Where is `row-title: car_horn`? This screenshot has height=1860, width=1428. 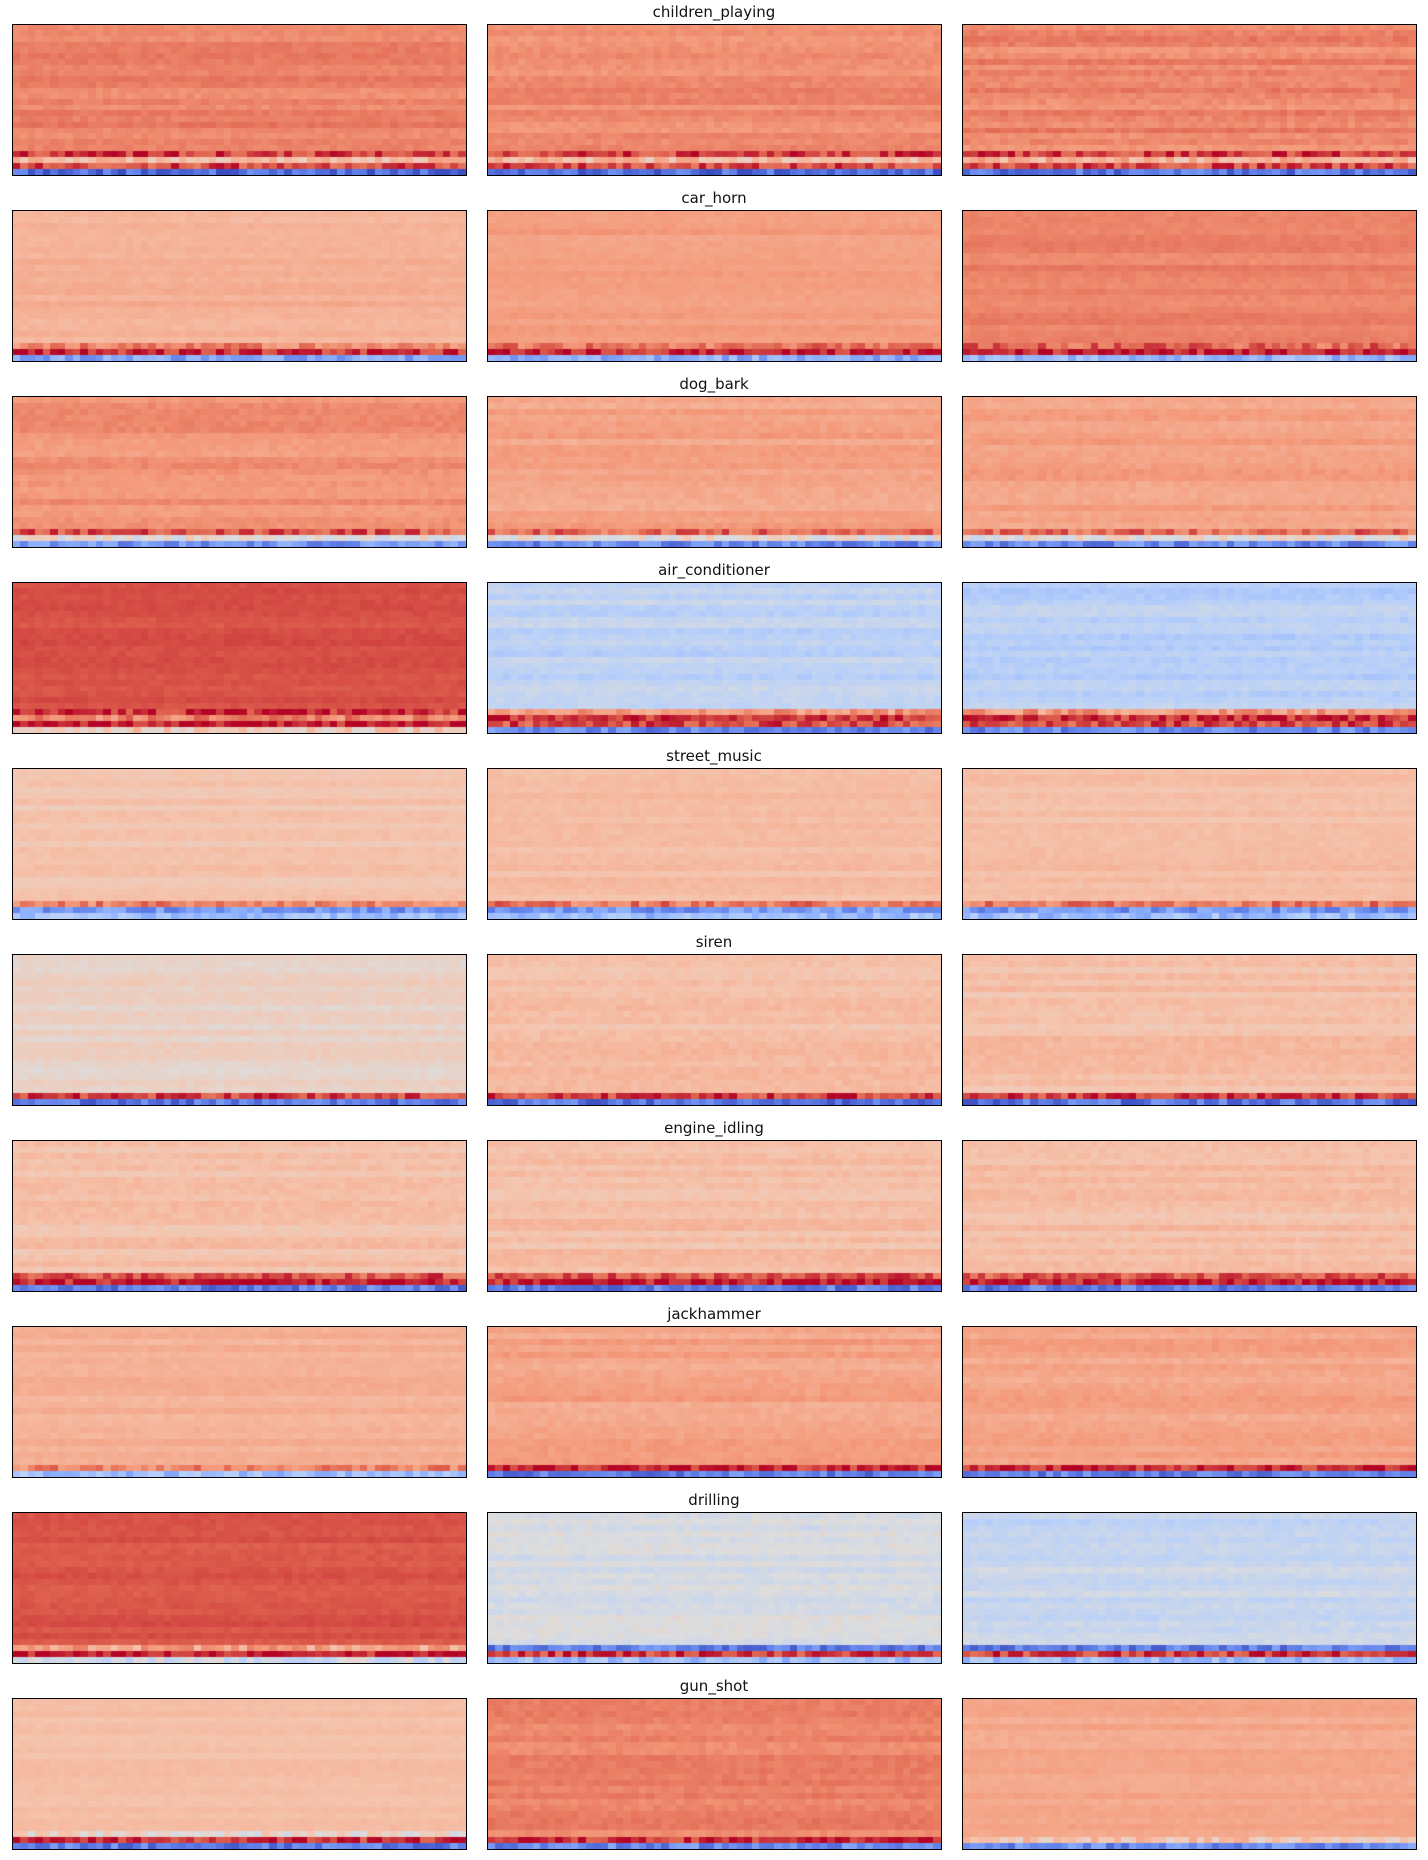 row-title: car_horn is located at coordinates (714, 198).